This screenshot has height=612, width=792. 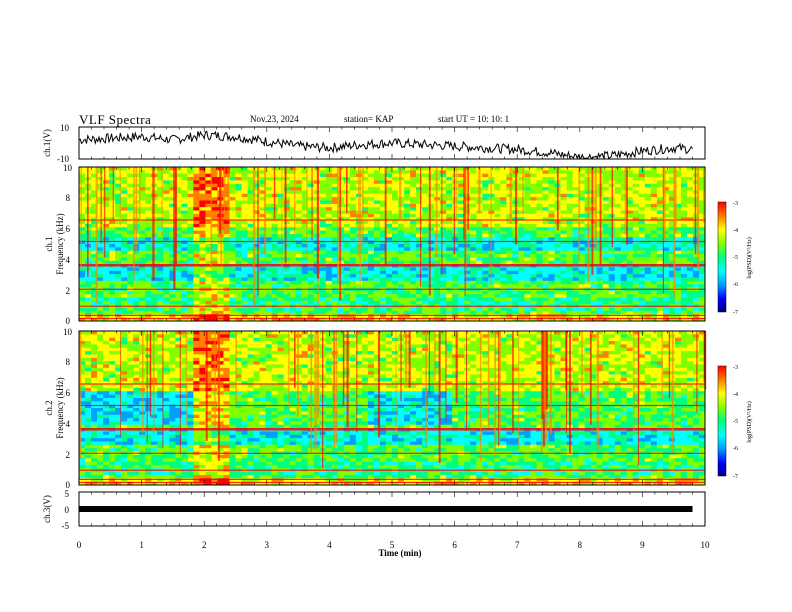 I want to click on ch1-ytick-bottom: -10, so click(x=63, y=159).